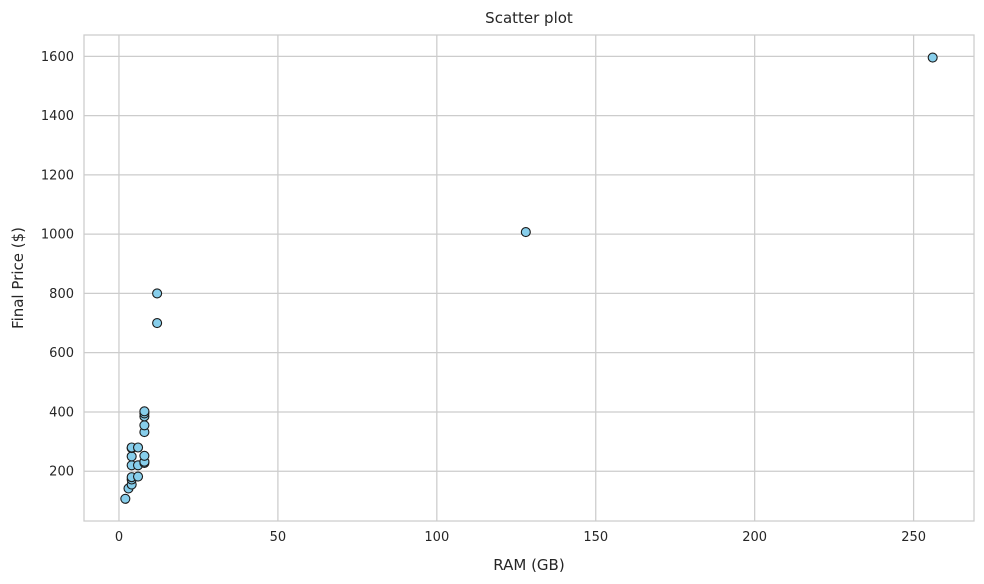 Image resolution: width=984 pixels, height=584 pixels. Describe the element at coordinates (528, 565) in the screenshot. I see `x-axis-title: RAM (GB)` at that location.